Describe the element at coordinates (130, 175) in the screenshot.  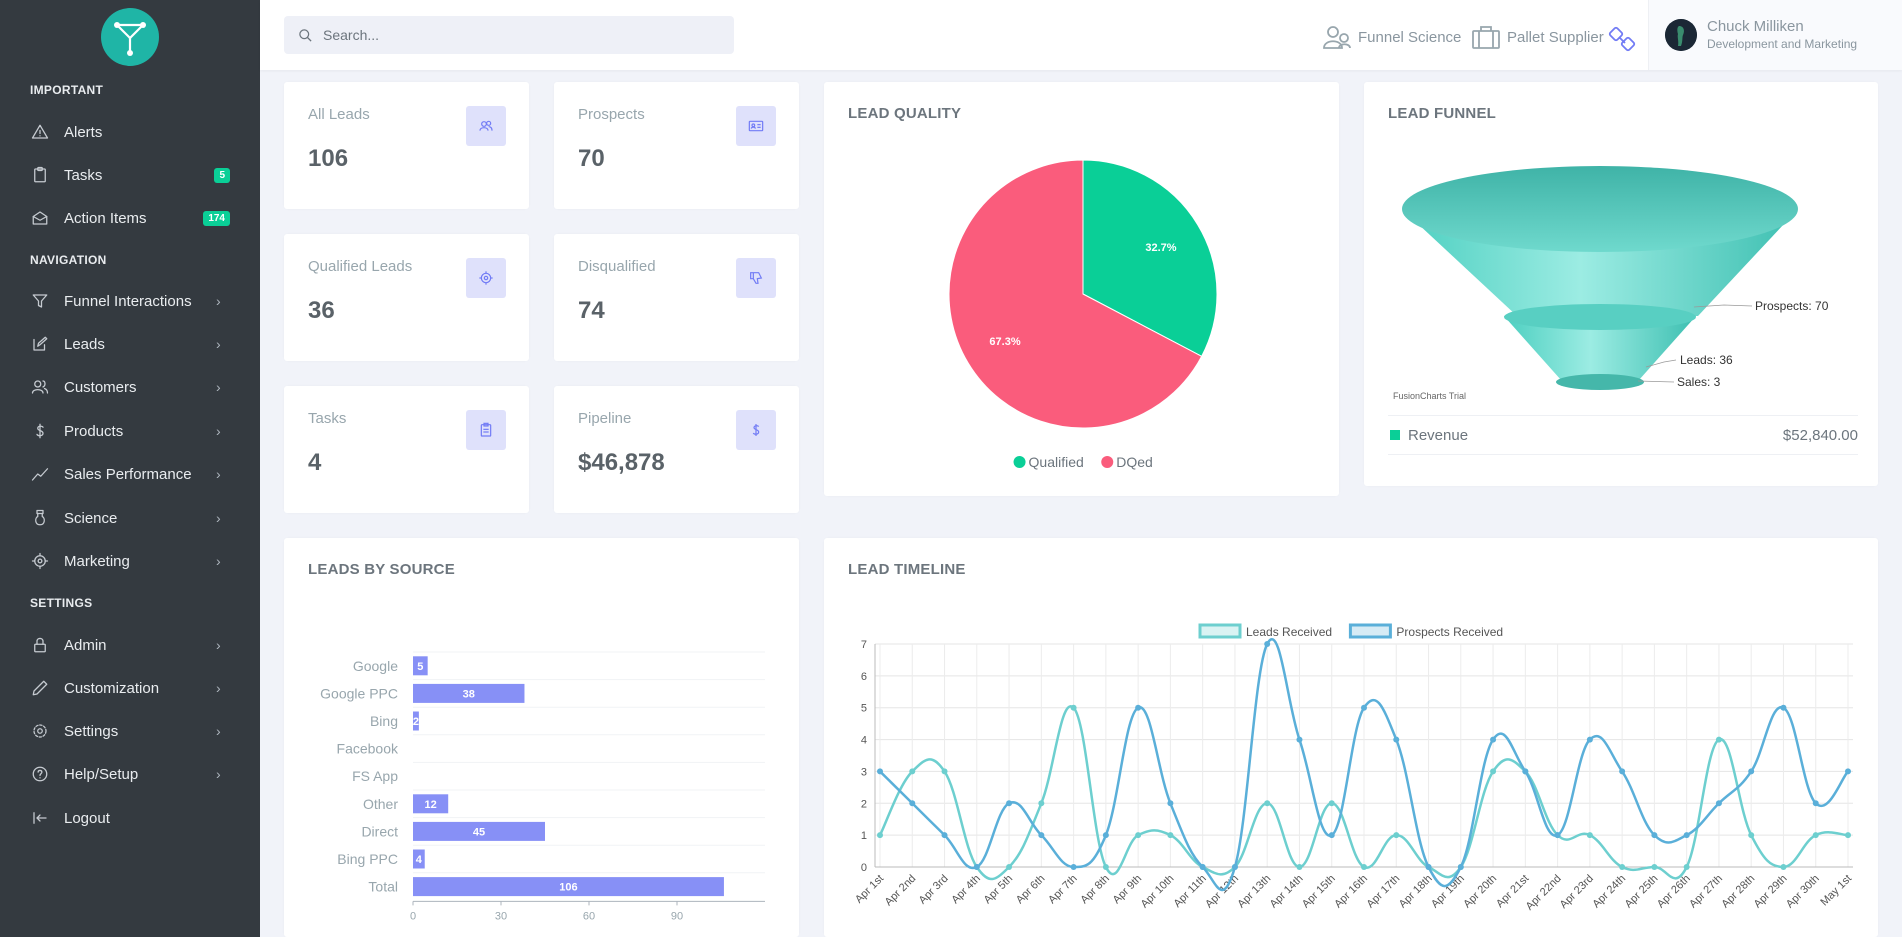
I see `sidebar-item-tasks: Tasks 5` at that location.